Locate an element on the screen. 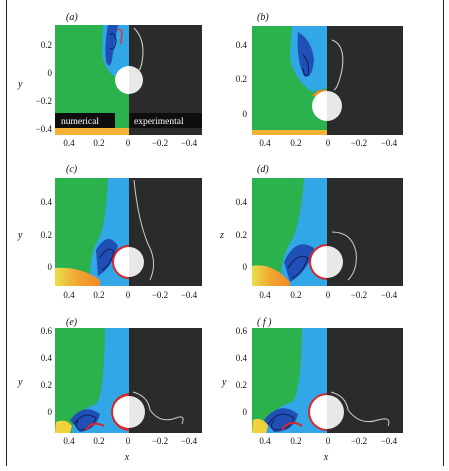  panel-label: (e) is located at coordinates (72, 322).